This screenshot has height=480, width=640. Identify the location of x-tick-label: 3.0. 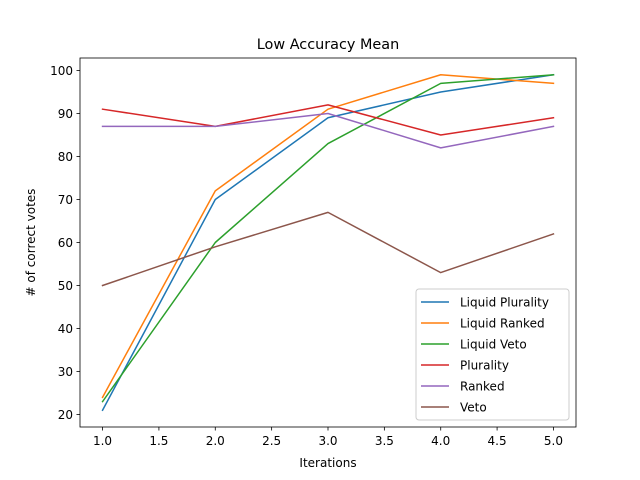
(327, 441).